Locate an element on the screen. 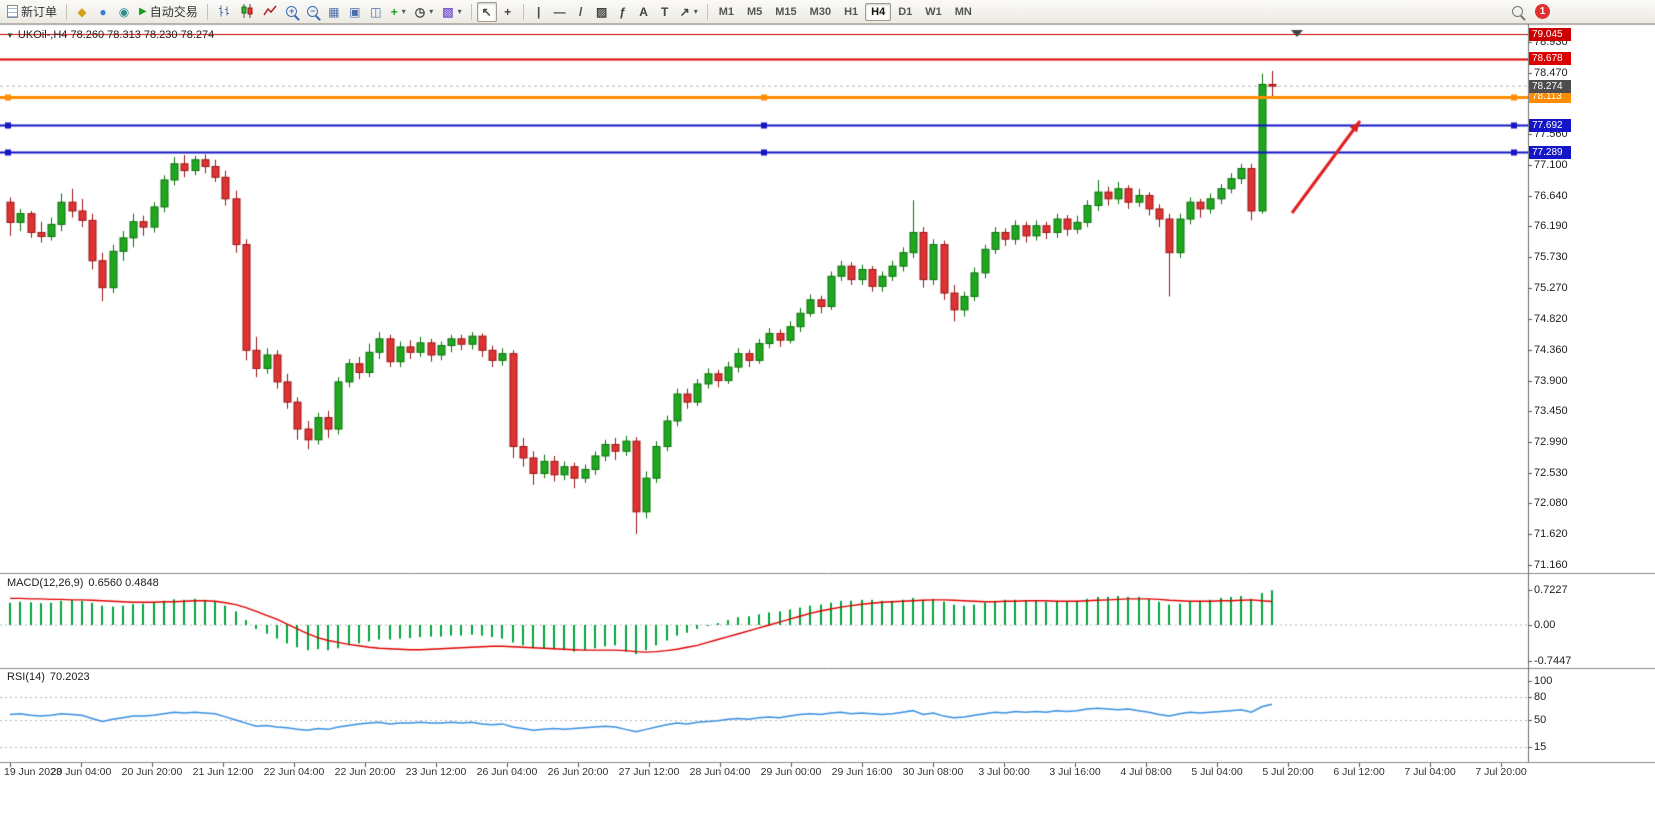 This screenshot has width=1655, height=830. fibonacci-button: ƒ is located at coordinates (623, 12).